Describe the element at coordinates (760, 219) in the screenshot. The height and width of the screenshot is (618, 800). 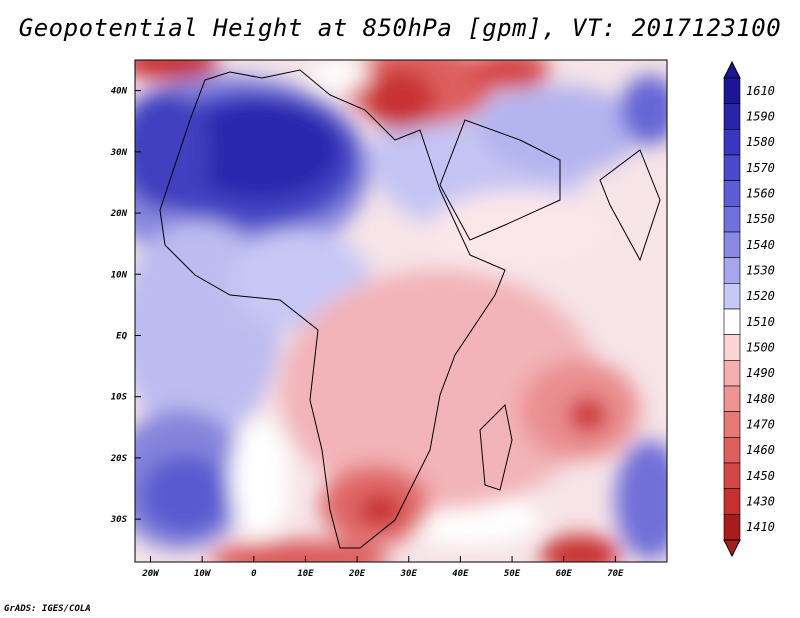
I see `colorbar-label: 1550` at that location.